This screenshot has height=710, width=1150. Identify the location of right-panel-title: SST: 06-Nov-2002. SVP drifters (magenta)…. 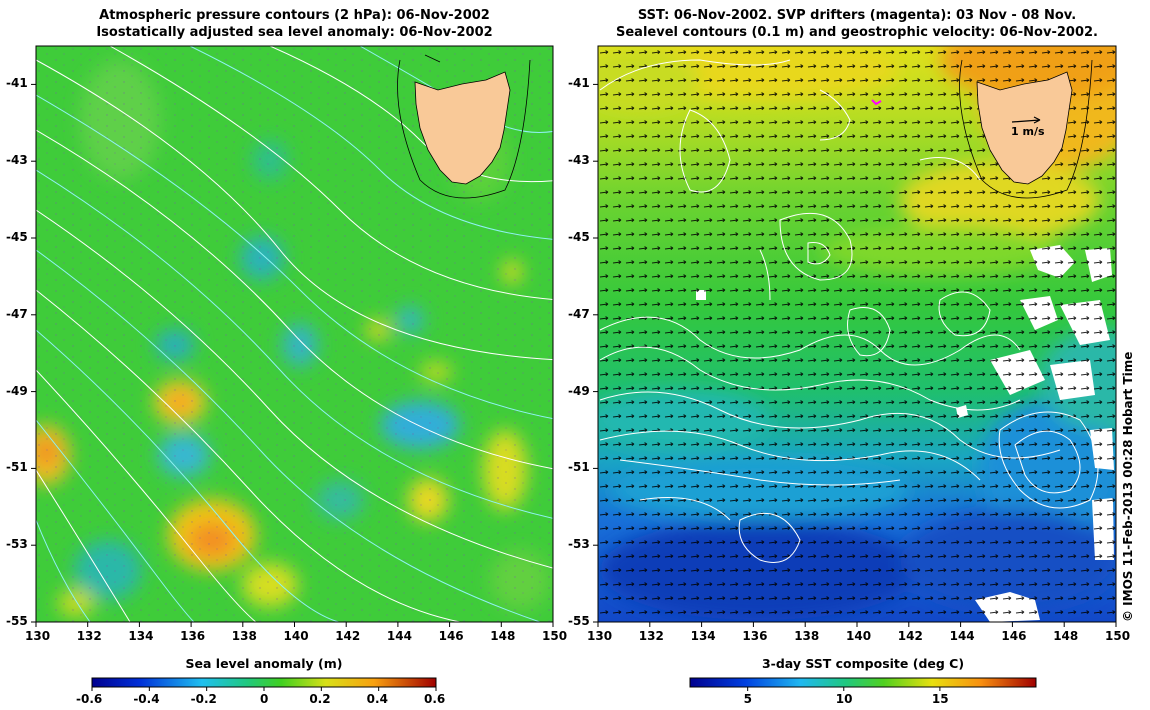
(857, 24).